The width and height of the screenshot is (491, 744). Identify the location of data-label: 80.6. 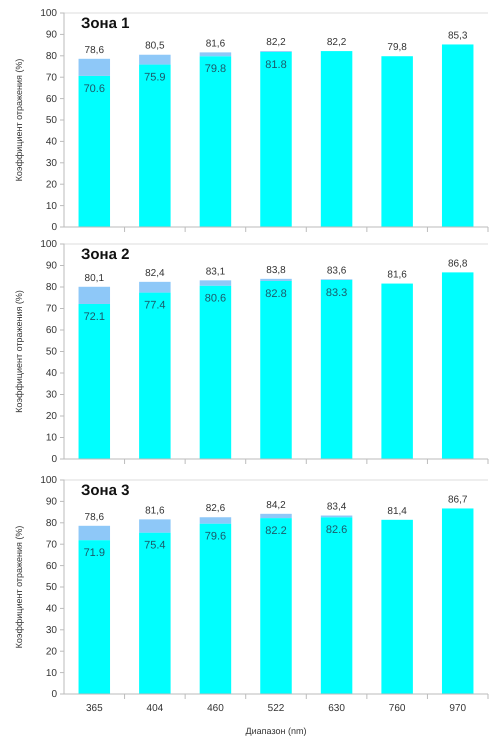
(215, 298).